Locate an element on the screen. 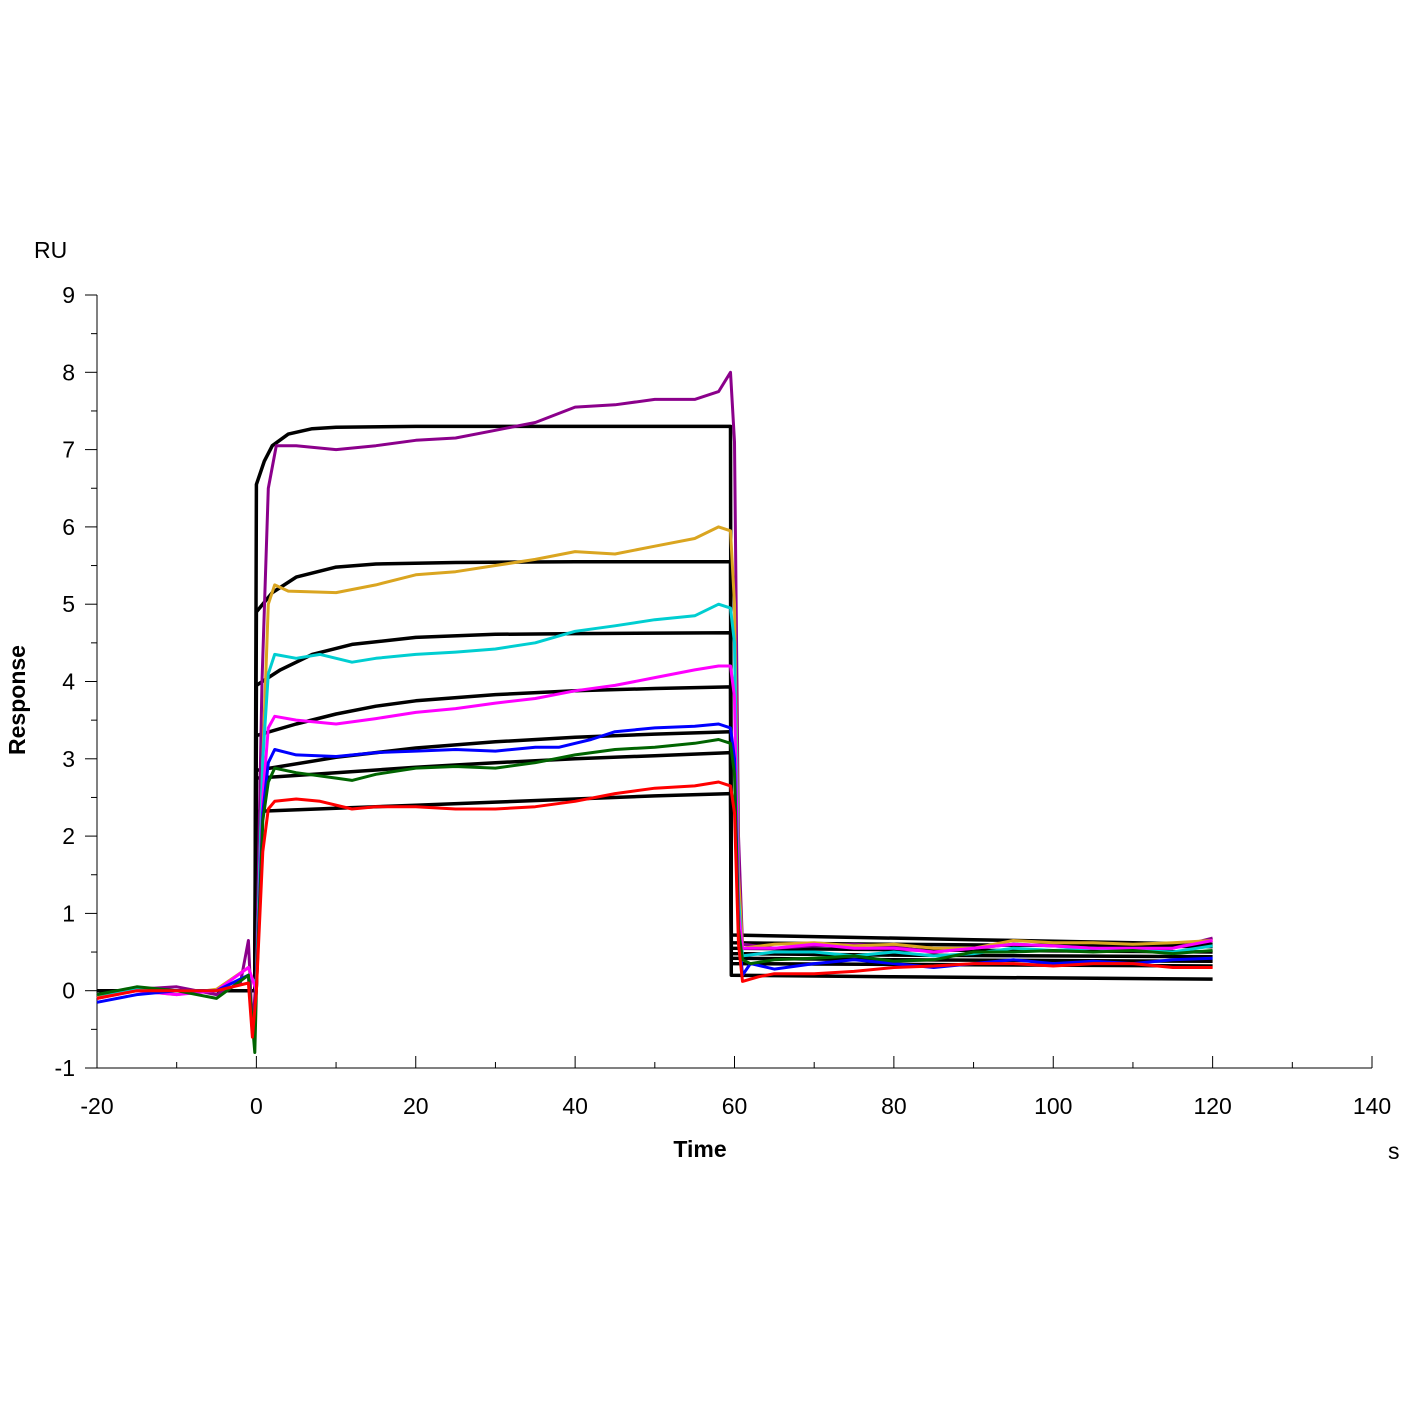 Image resolution: width=1401 pixels, height=1401 pixels. y-tick-label: 1 is located at coordinates (68, 913).